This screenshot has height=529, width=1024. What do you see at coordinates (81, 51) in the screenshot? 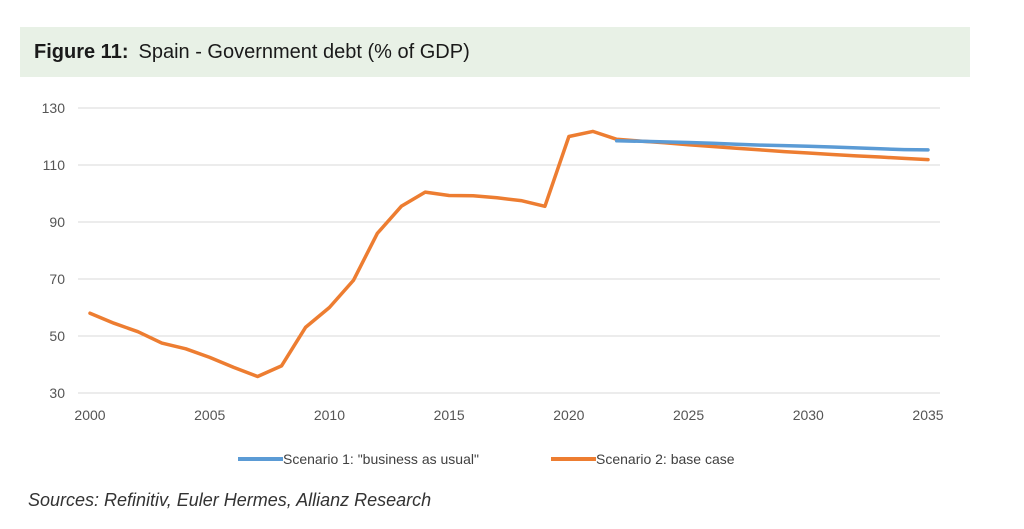
I see `figure-label: Figure 11:` at bounding box center [81, 51].